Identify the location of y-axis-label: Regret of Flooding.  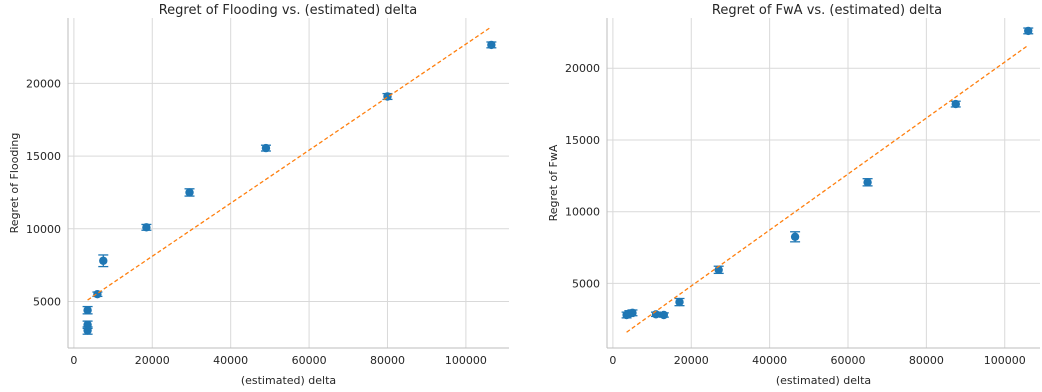
(14, 183).